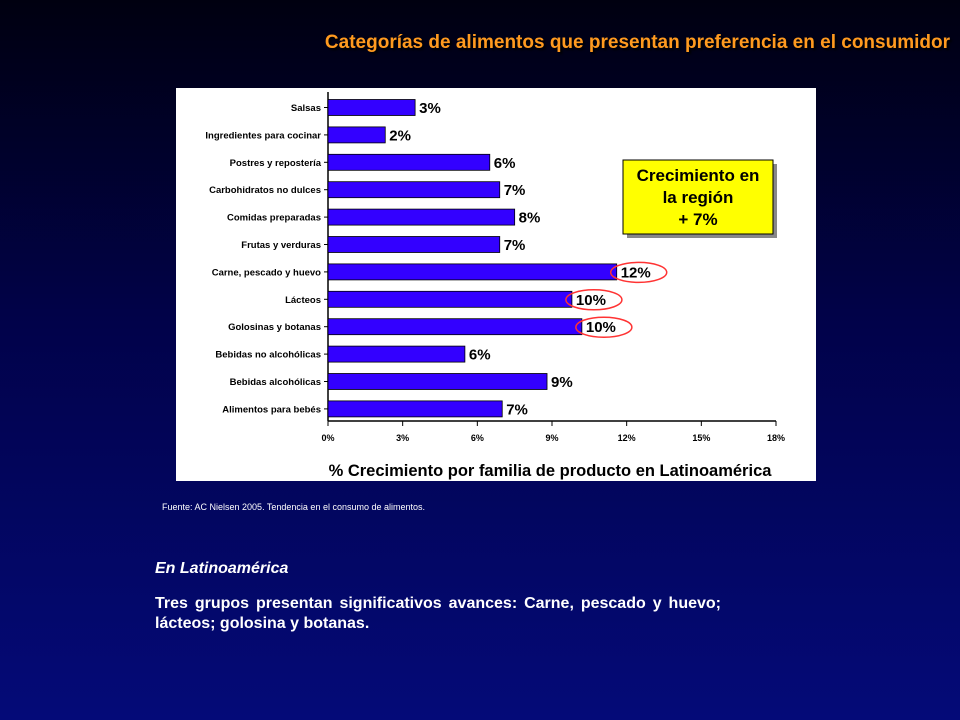  I want to click on category-label: Lácteos, so click(303, 300).